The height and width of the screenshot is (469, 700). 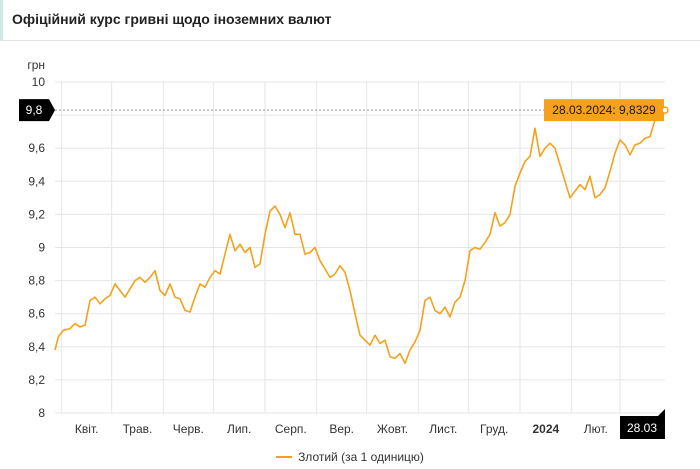 I want to click on y-tick-label: 8,6, so click(x=36, y=314).